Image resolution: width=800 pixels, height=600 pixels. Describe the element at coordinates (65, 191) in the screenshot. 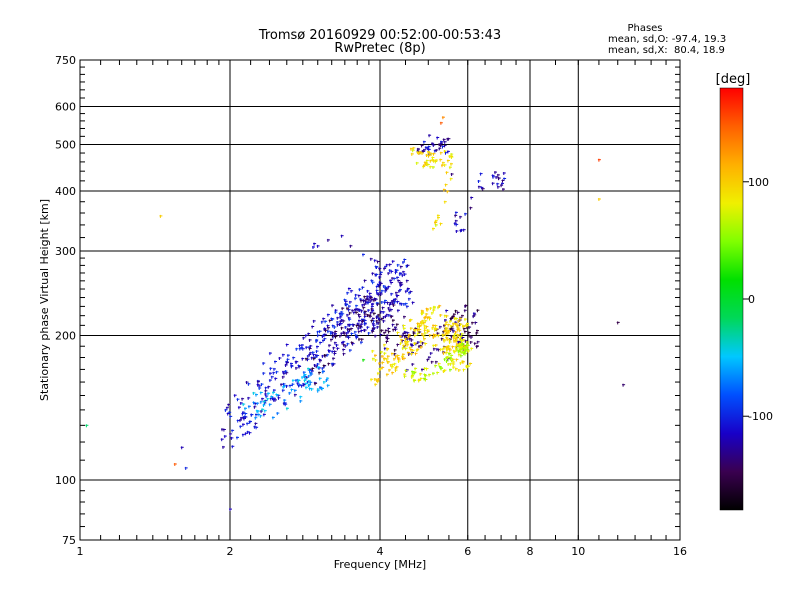

I see `y-tick-label: 400` at that location.